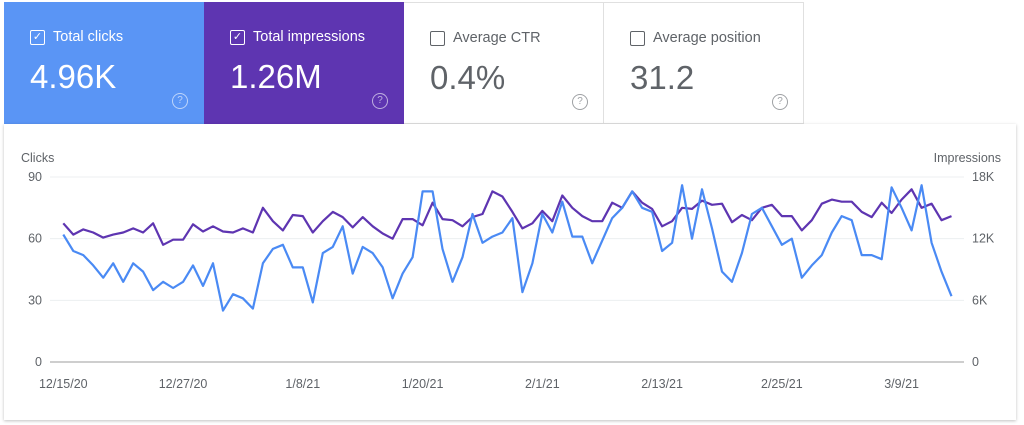  What do you see at coordinates (967, 158) in the screenshot?
I see `y-axis-title-right: Impressions` at bounding box center [967, 158].